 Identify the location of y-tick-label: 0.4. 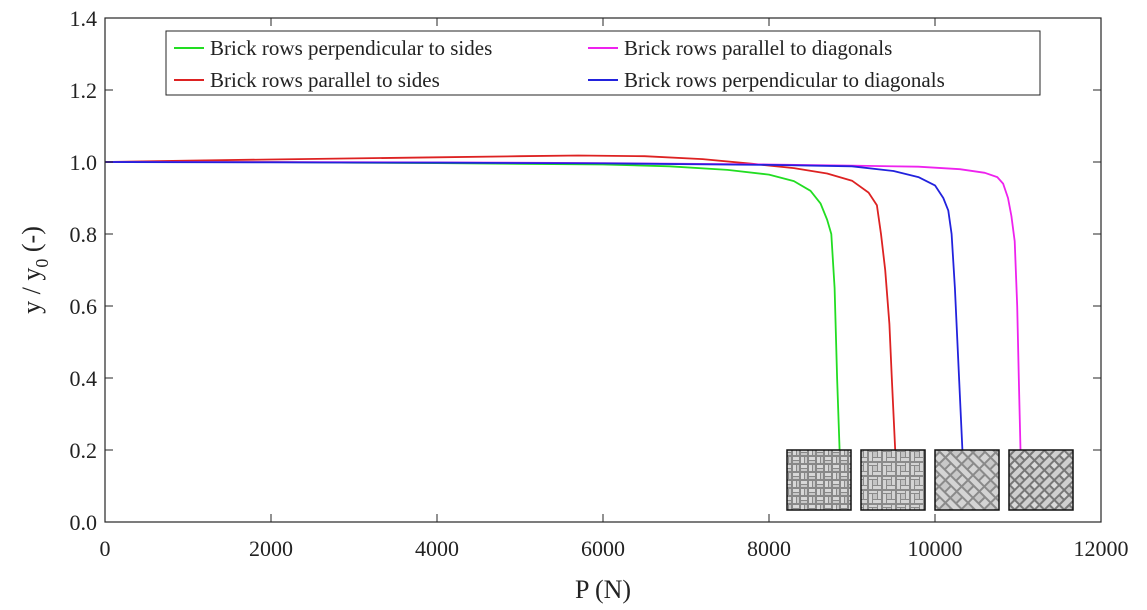
(84, 378).